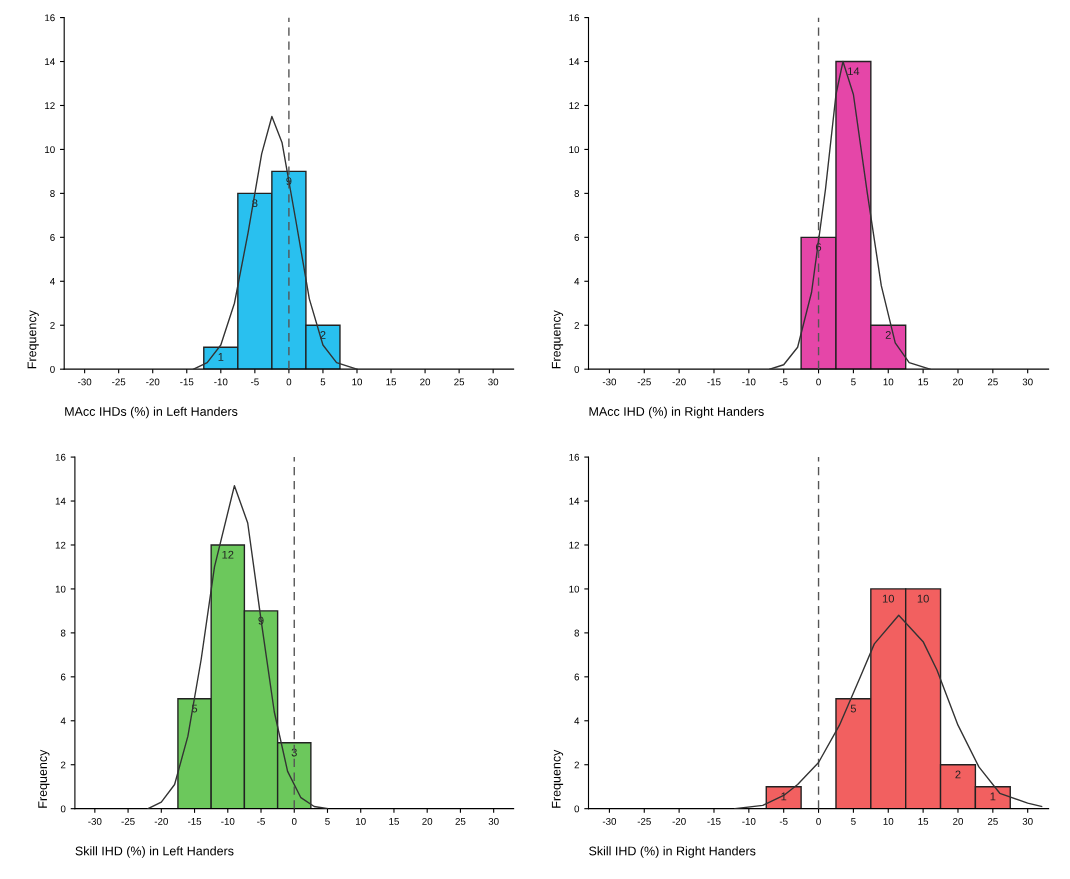  I want to click on data-label: 12, so click(228, 554).